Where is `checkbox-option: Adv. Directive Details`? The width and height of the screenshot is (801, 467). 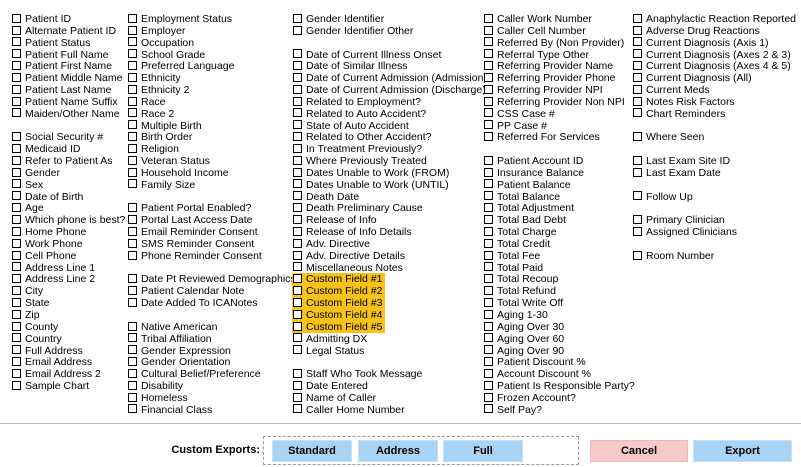 checkbox-option: Adv. Directive Details is located at coordinates (348, 256).